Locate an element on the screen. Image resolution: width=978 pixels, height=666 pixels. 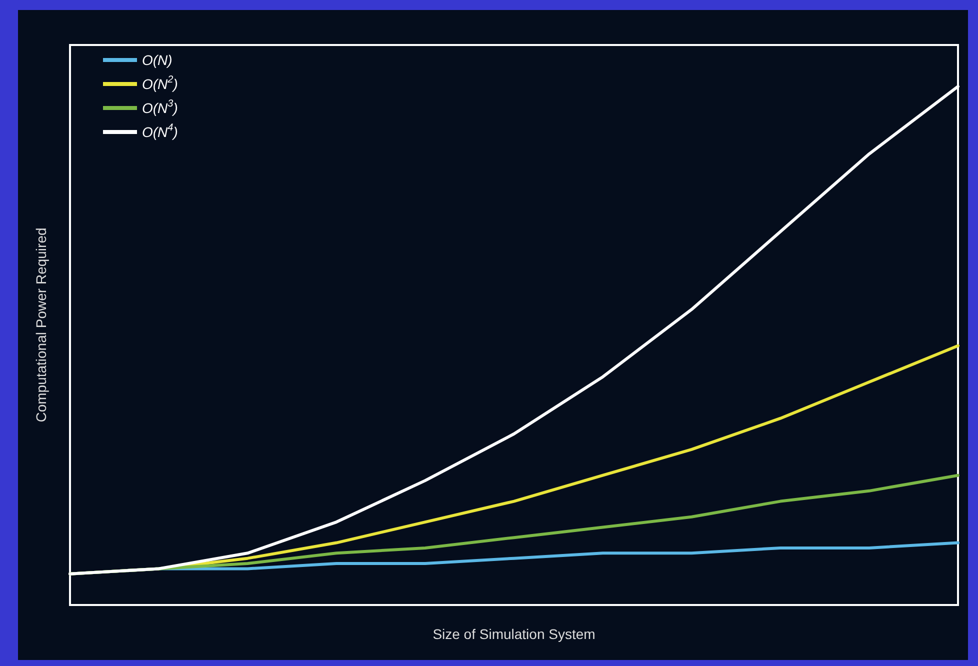
legend-label: O(N) is located at coordinates (157, 60).